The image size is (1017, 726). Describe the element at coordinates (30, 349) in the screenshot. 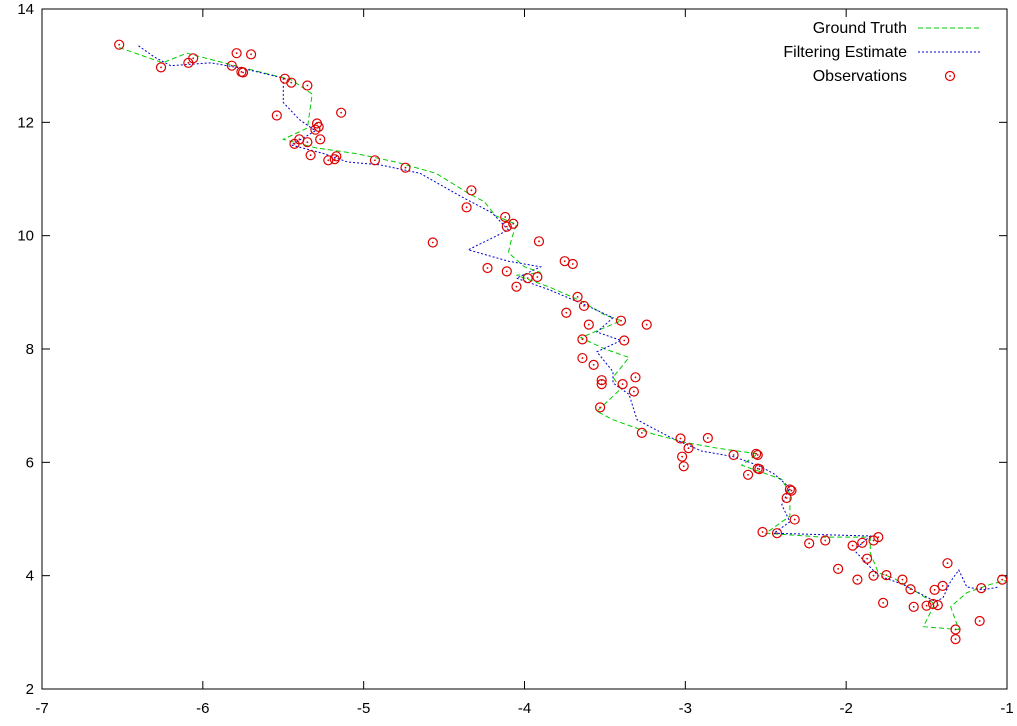

I see `y-tick-label: 8` at that location.